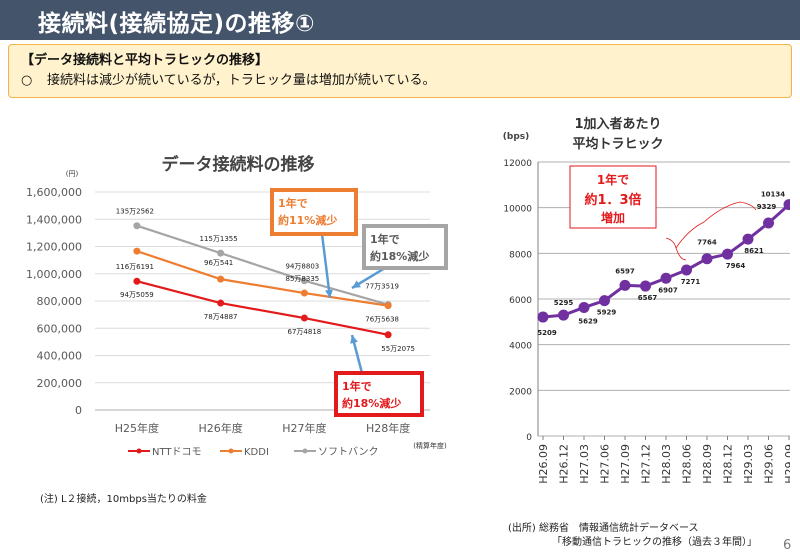  I want to click on traffic-y-tick-label: 8000, so click(520, 255).